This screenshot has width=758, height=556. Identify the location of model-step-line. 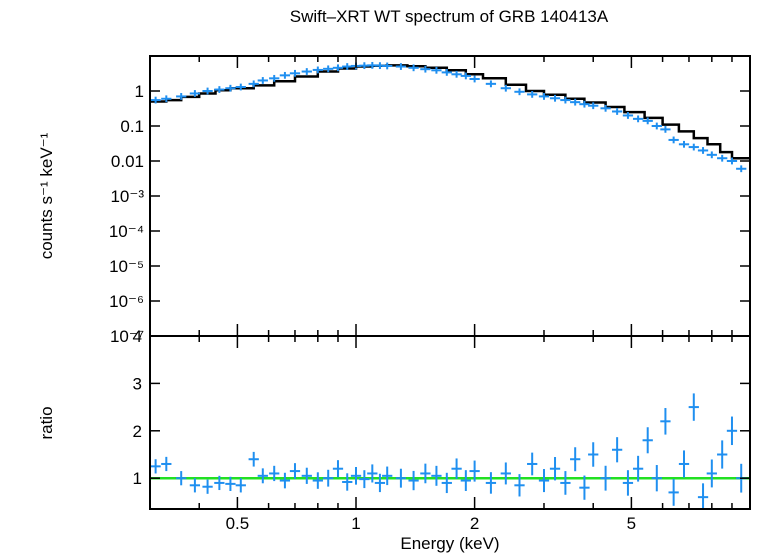
(450, 112).